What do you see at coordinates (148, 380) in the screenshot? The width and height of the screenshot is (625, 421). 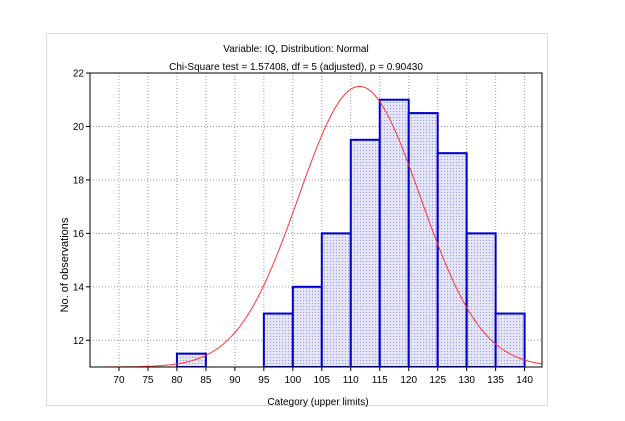 I see `x-tick-label-1: 75` at bounding box center [148, 380].